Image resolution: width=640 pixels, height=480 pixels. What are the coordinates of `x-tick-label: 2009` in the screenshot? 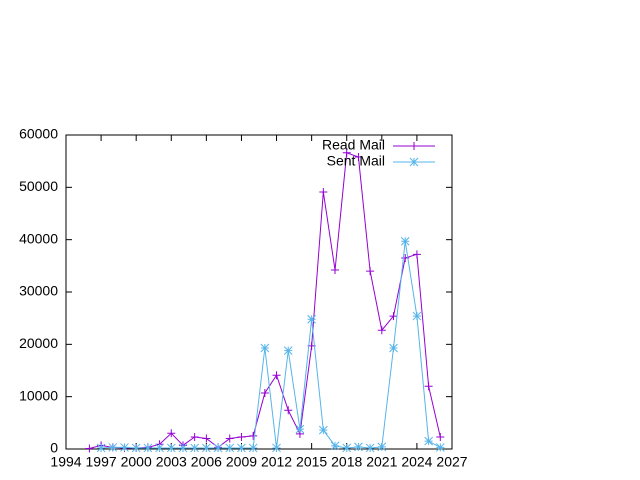 It's located at (241, 462).